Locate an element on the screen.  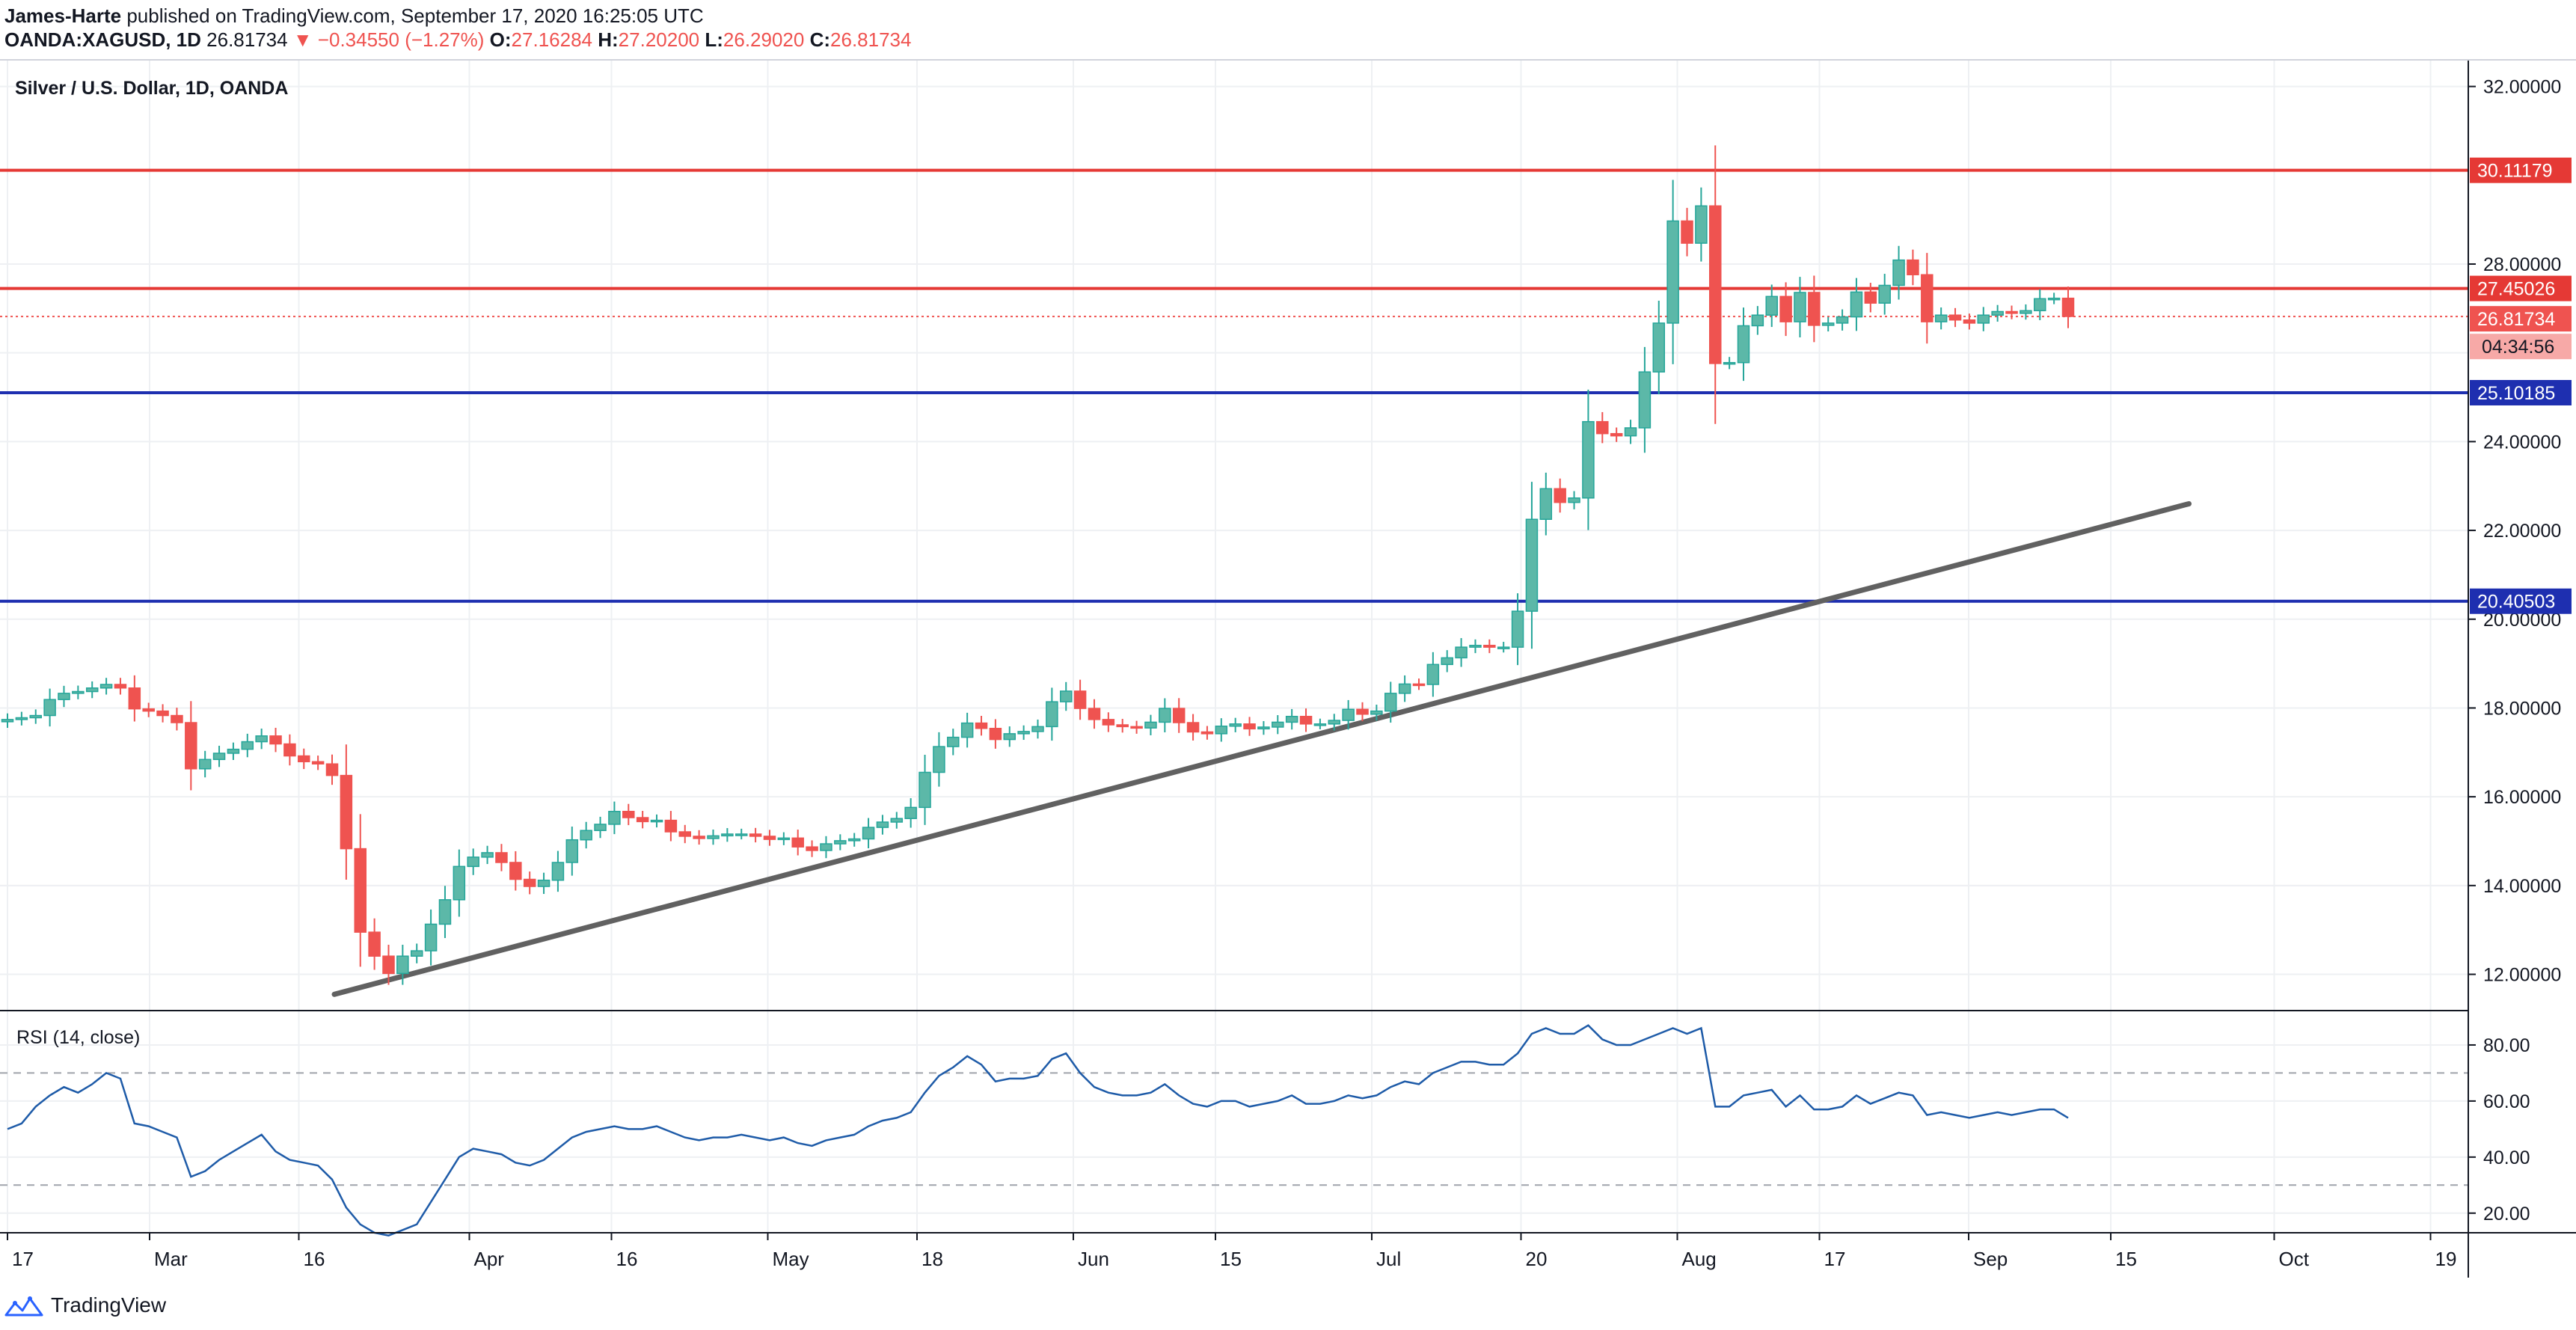
countdown-badge is located at coordinates (2521, 347).